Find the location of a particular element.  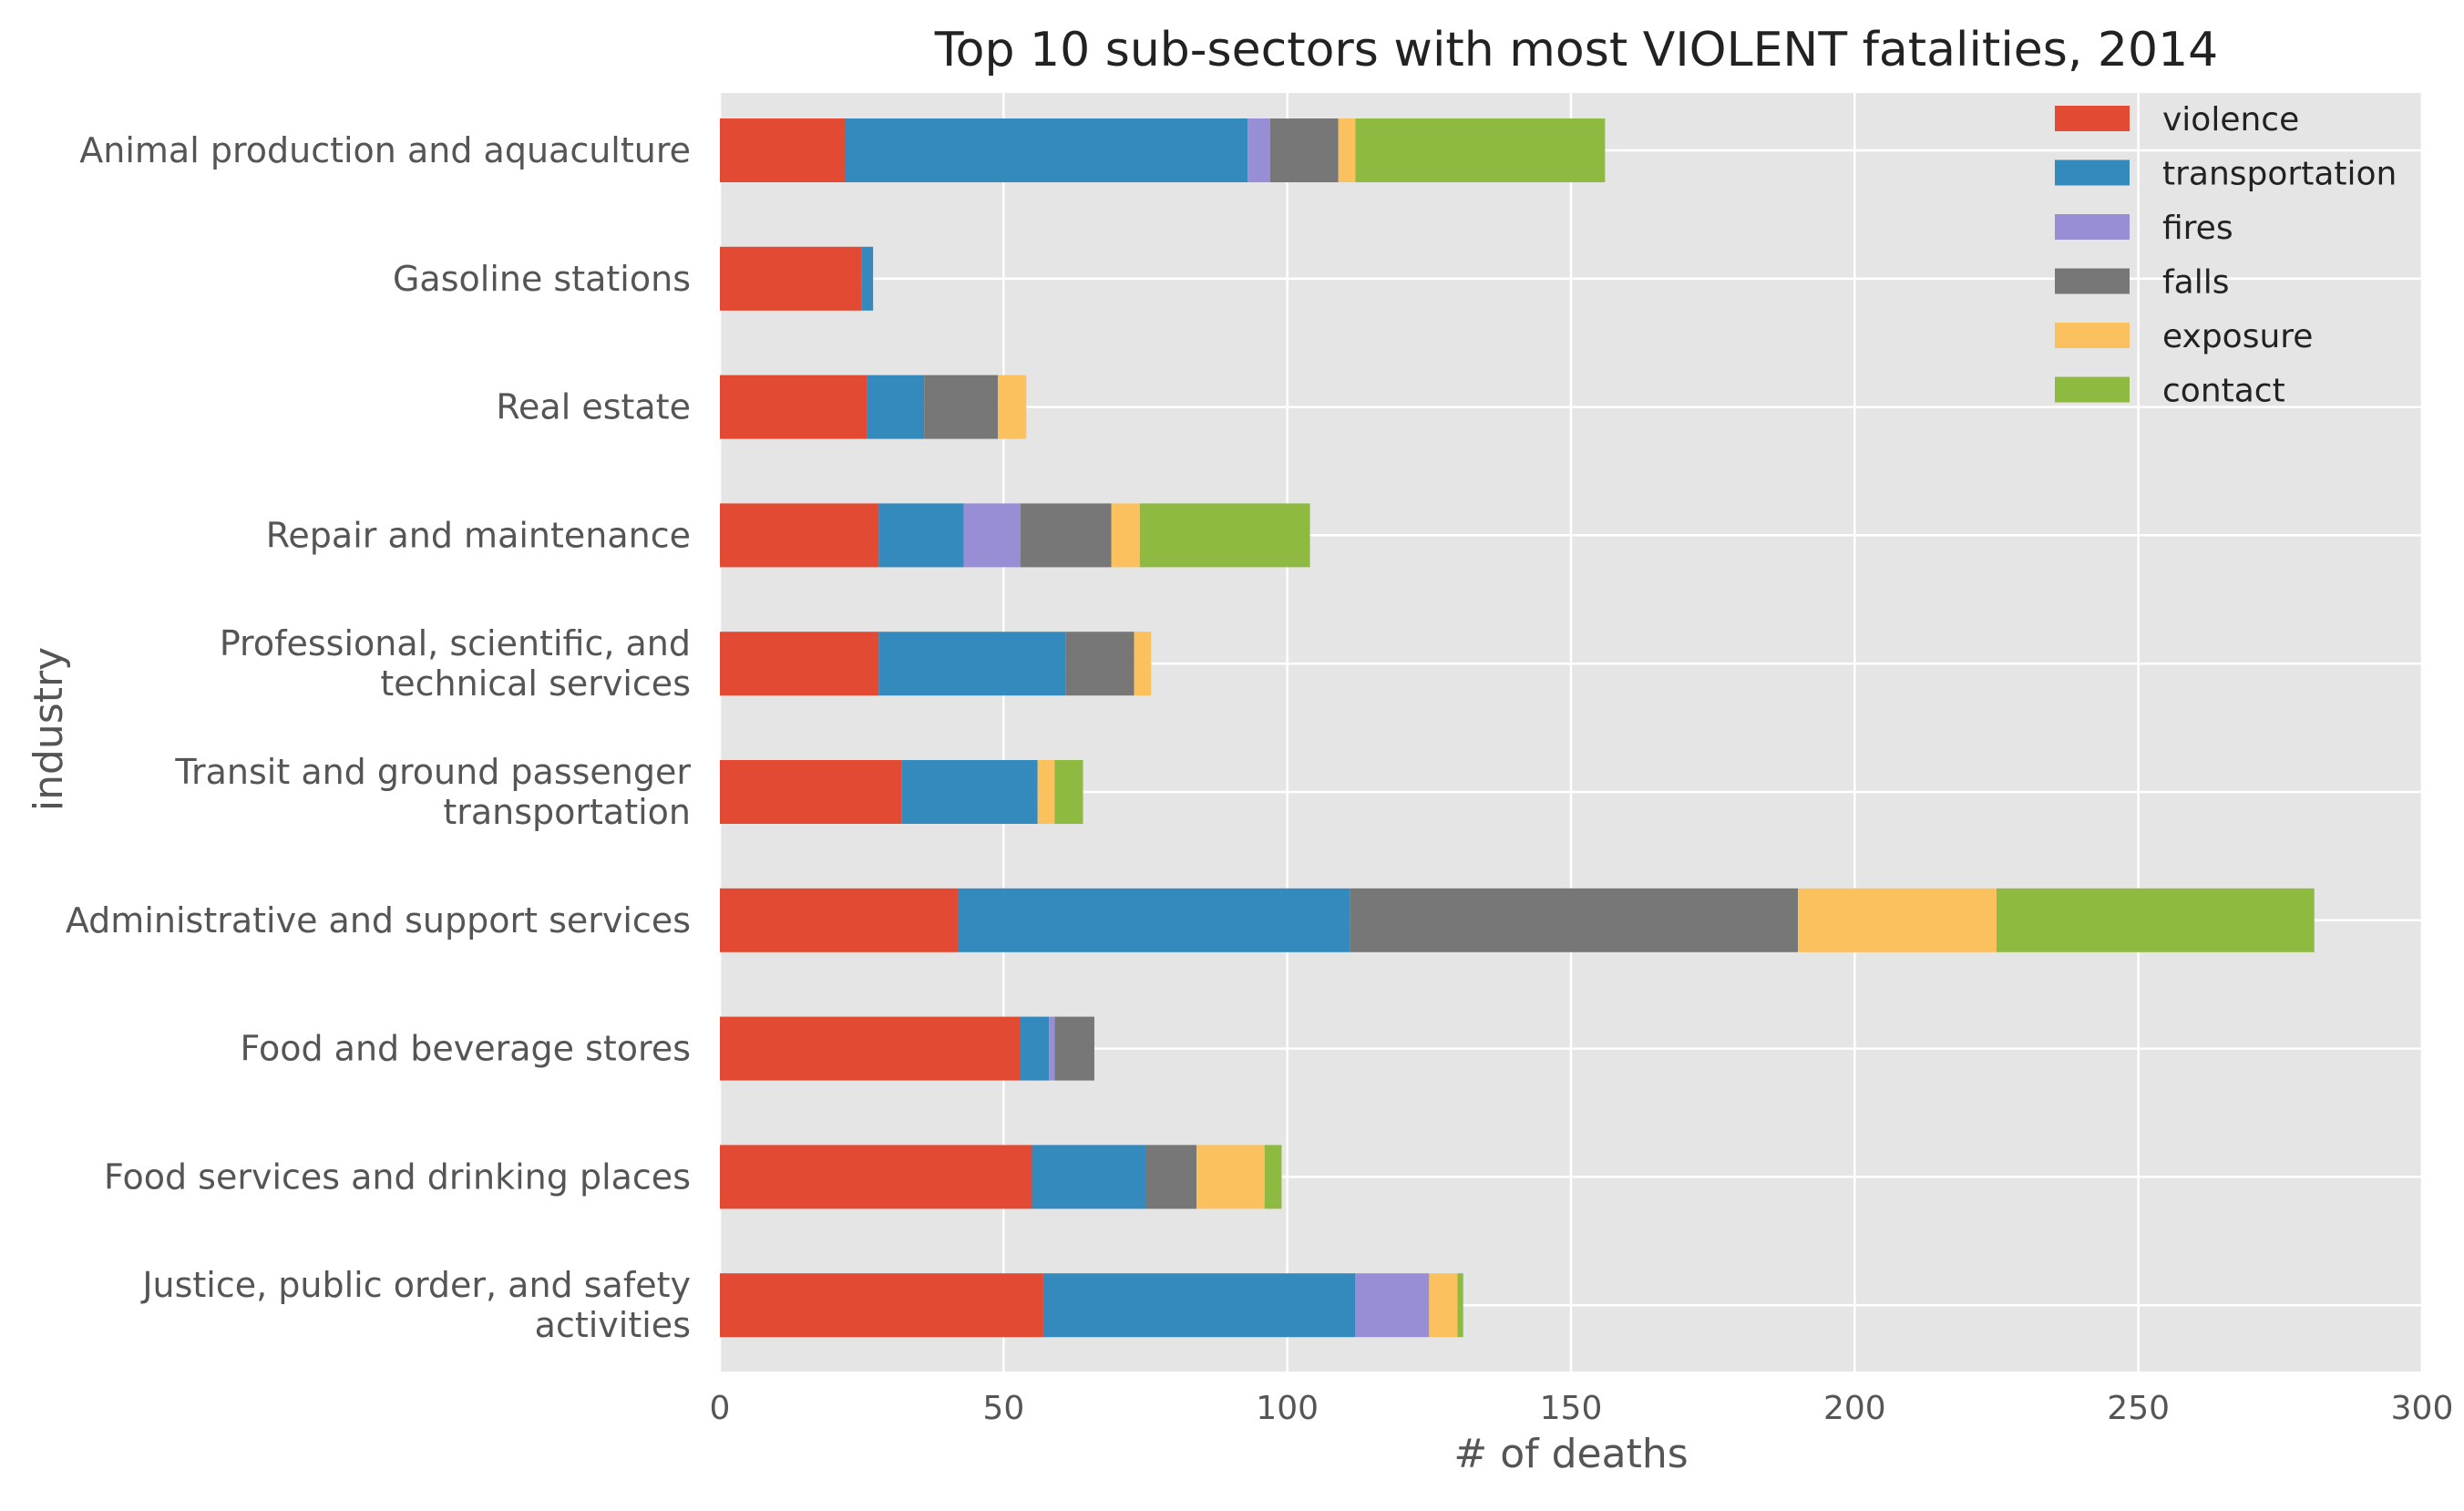

legend-swatch-transportation is located at coordinates (2092, 172).